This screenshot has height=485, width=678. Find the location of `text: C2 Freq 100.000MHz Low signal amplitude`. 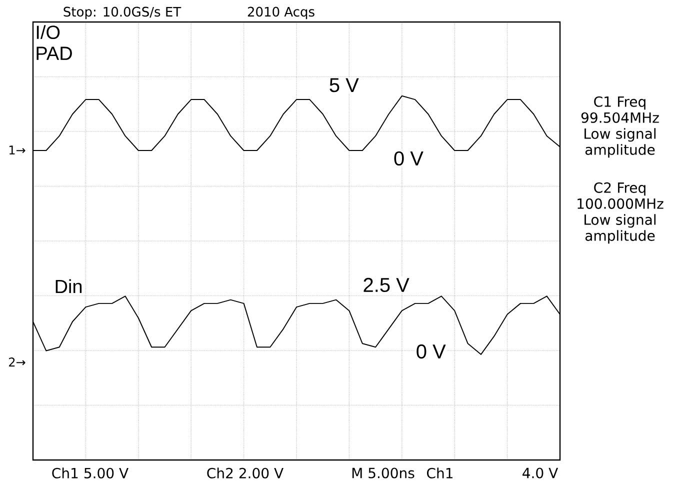

text: C2 Freq 100.000MHz Low signal amplitude is located at coordinates (621, 213).